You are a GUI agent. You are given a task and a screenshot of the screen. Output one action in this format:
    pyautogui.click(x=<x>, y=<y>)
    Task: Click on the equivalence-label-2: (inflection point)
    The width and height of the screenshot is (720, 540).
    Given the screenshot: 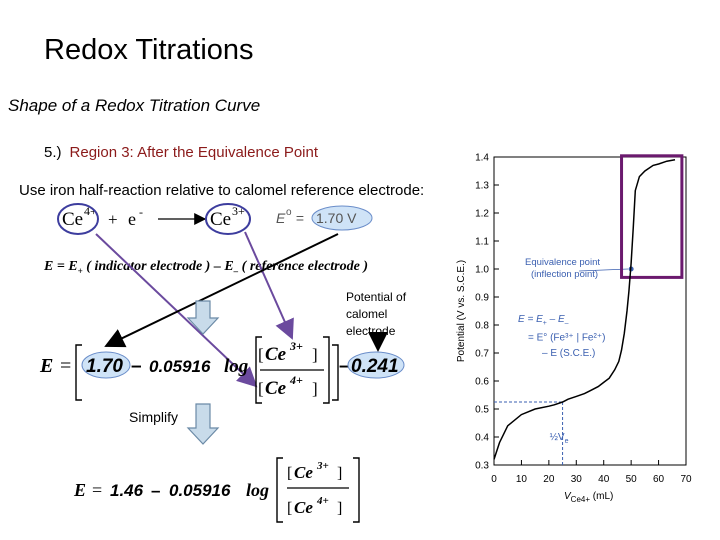 What is the action you would take?
    pyautogui.click(x=564, y=274)
    